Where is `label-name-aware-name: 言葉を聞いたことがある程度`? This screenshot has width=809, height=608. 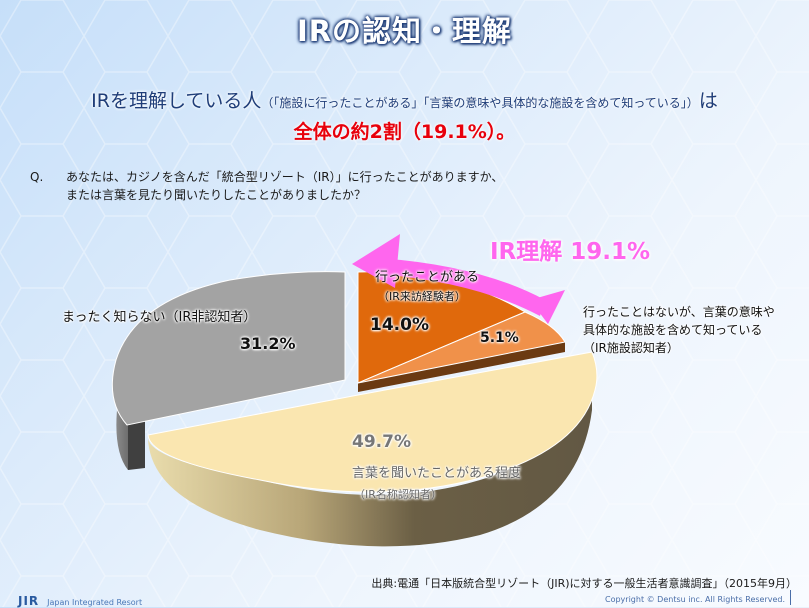 label-name-aware-name: 言葉を聞いたことがある程度 is located at coordinates (437, 473).